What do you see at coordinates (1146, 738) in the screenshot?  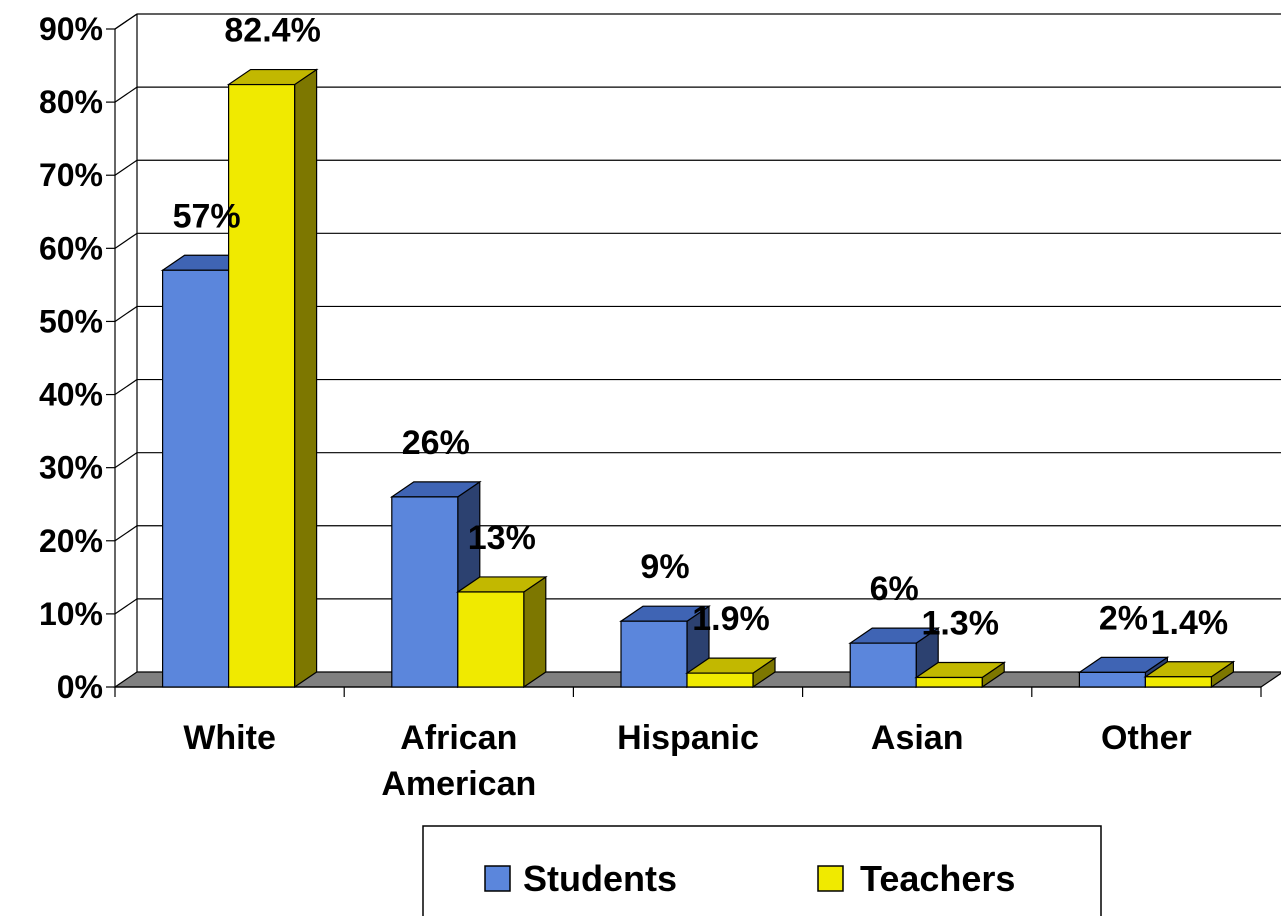 I see `category-label: Other` at bounding box center [1146, 738].